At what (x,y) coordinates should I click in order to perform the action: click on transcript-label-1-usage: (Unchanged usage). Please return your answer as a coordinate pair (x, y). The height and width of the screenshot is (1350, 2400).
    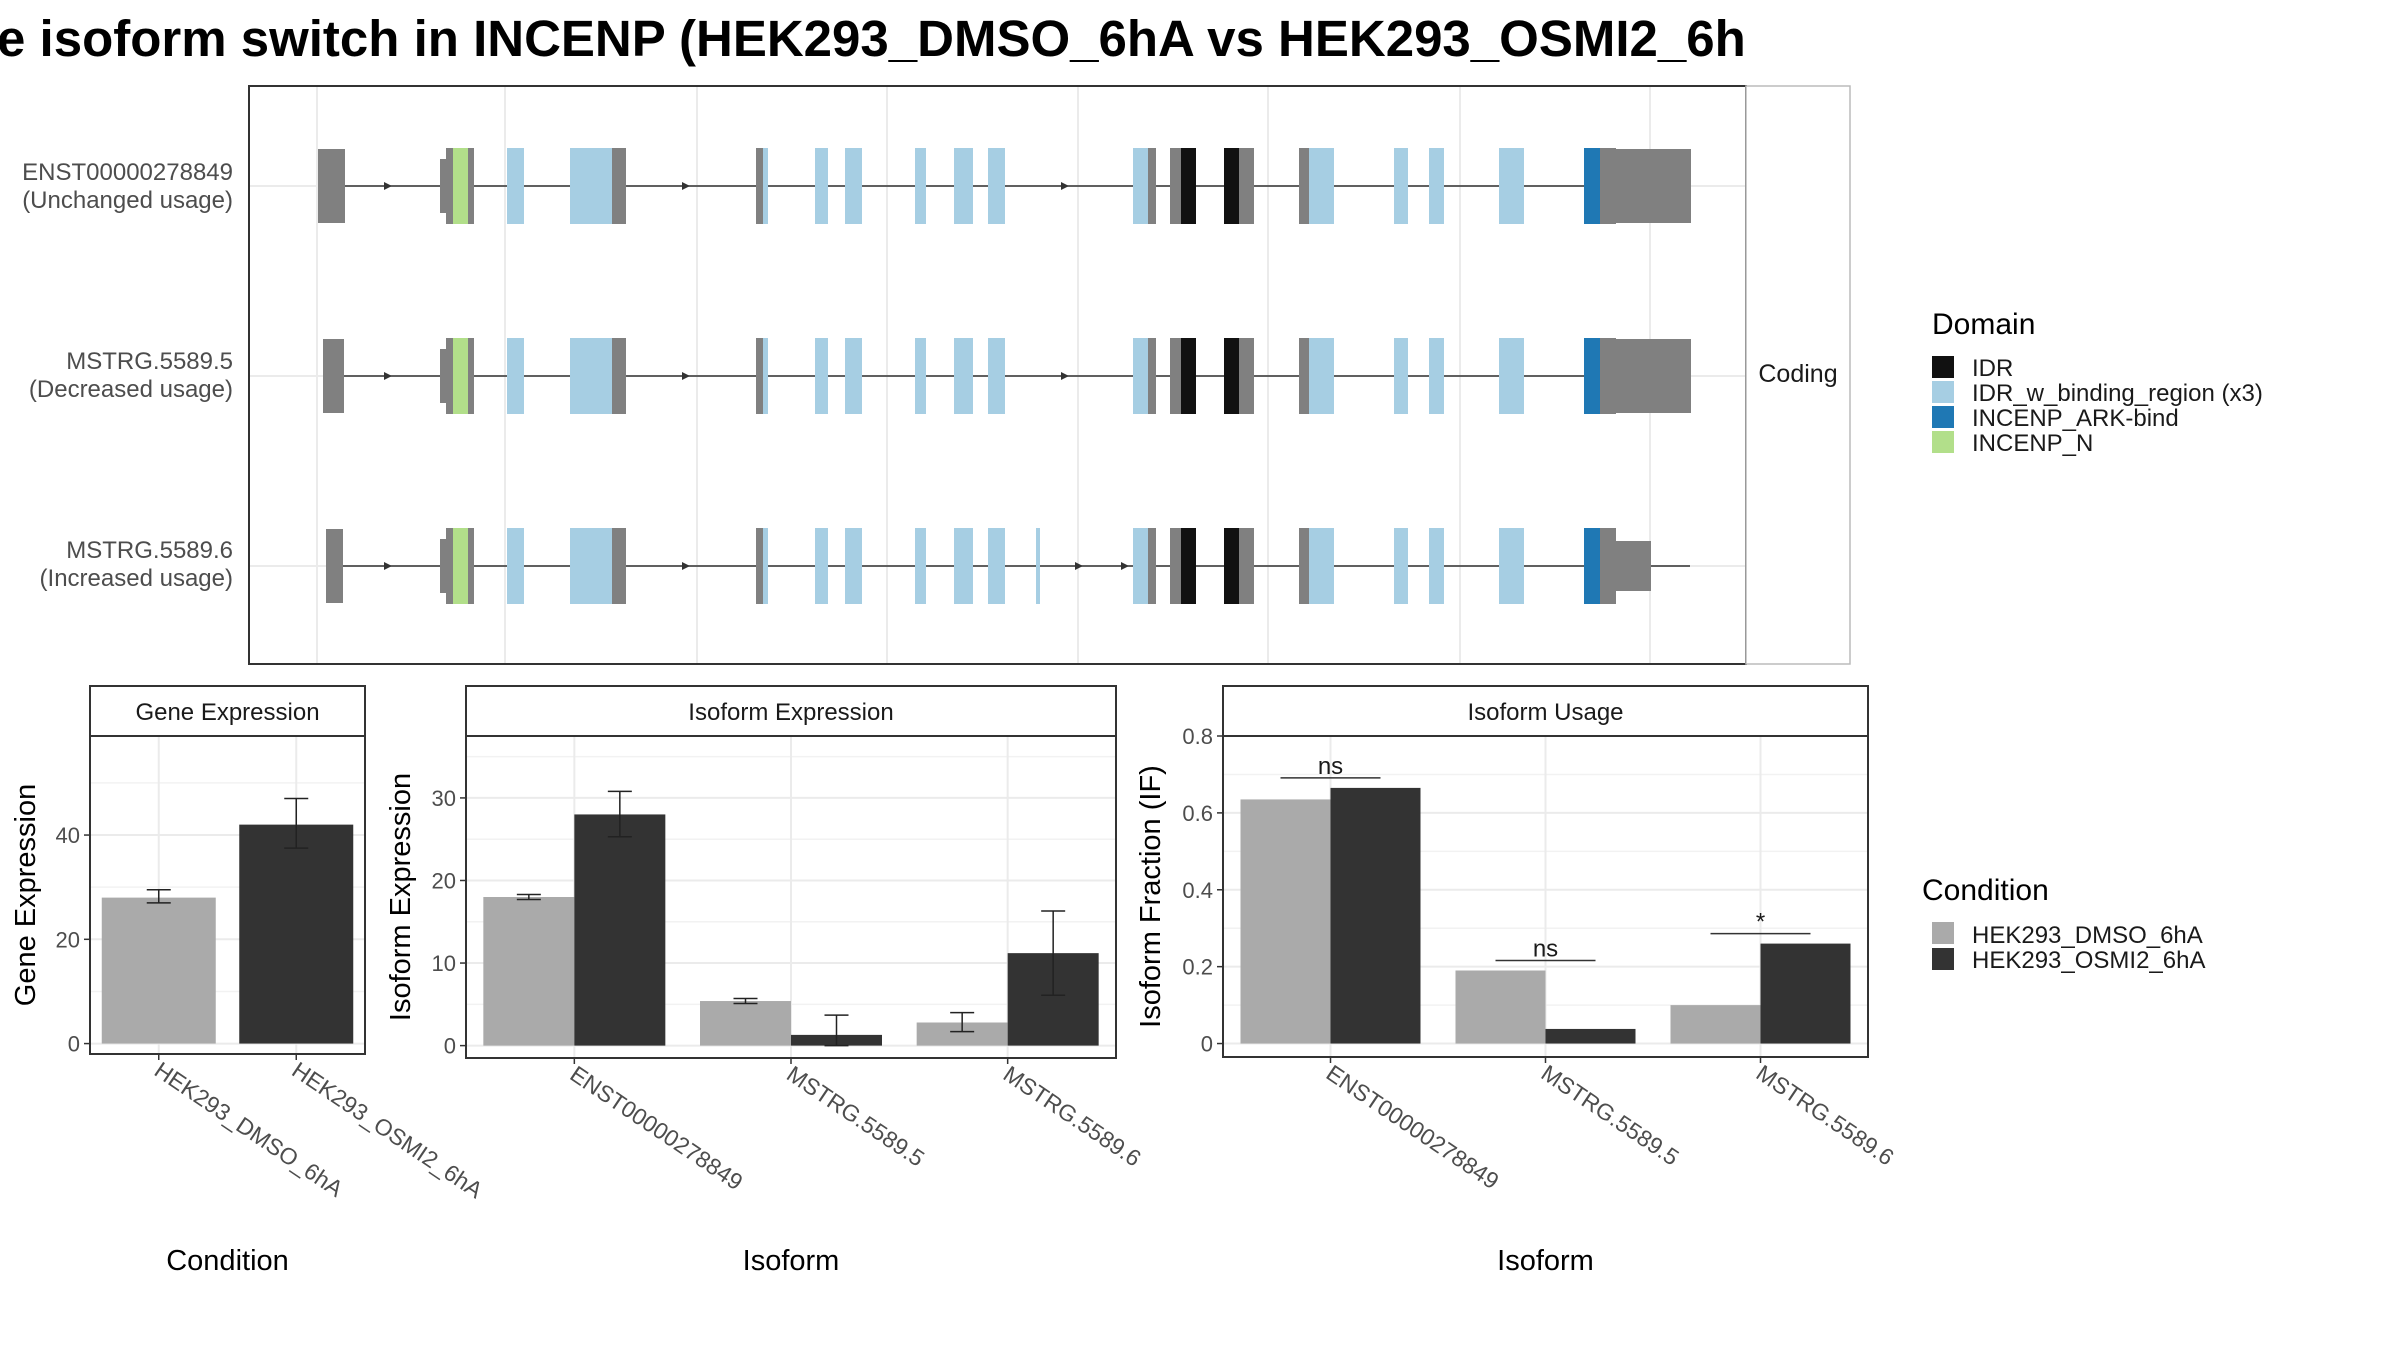
    Looking at the image, I should click on (127, 200).